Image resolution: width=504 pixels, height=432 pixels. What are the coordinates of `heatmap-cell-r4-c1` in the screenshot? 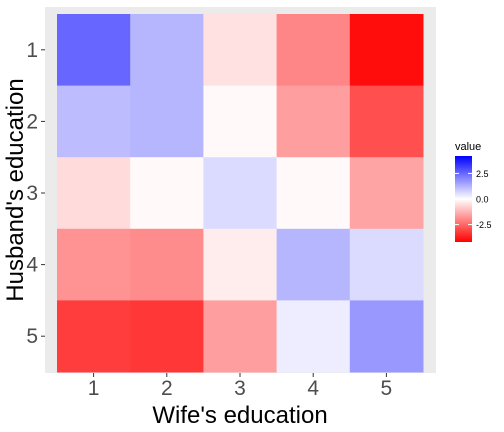 It's located at (94, 264).